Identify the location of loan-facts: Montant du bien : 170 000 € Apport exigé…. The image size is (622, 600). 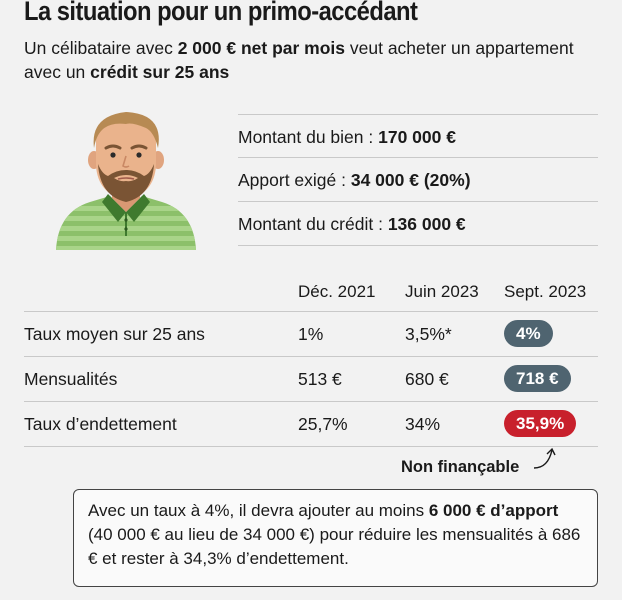
(418, 180).